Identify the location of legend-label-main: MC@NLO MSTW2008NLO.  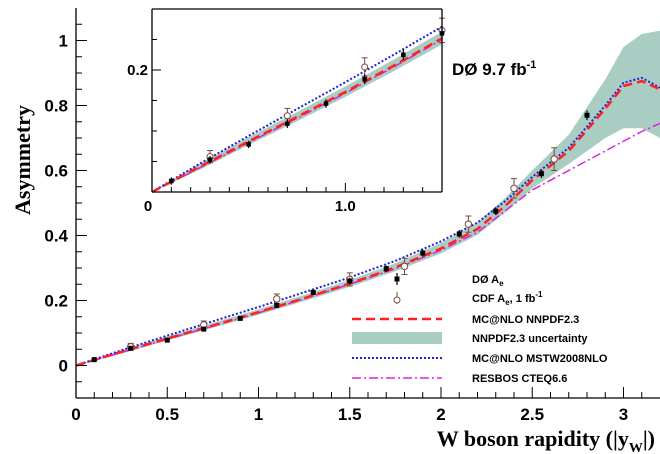
(540, 359).